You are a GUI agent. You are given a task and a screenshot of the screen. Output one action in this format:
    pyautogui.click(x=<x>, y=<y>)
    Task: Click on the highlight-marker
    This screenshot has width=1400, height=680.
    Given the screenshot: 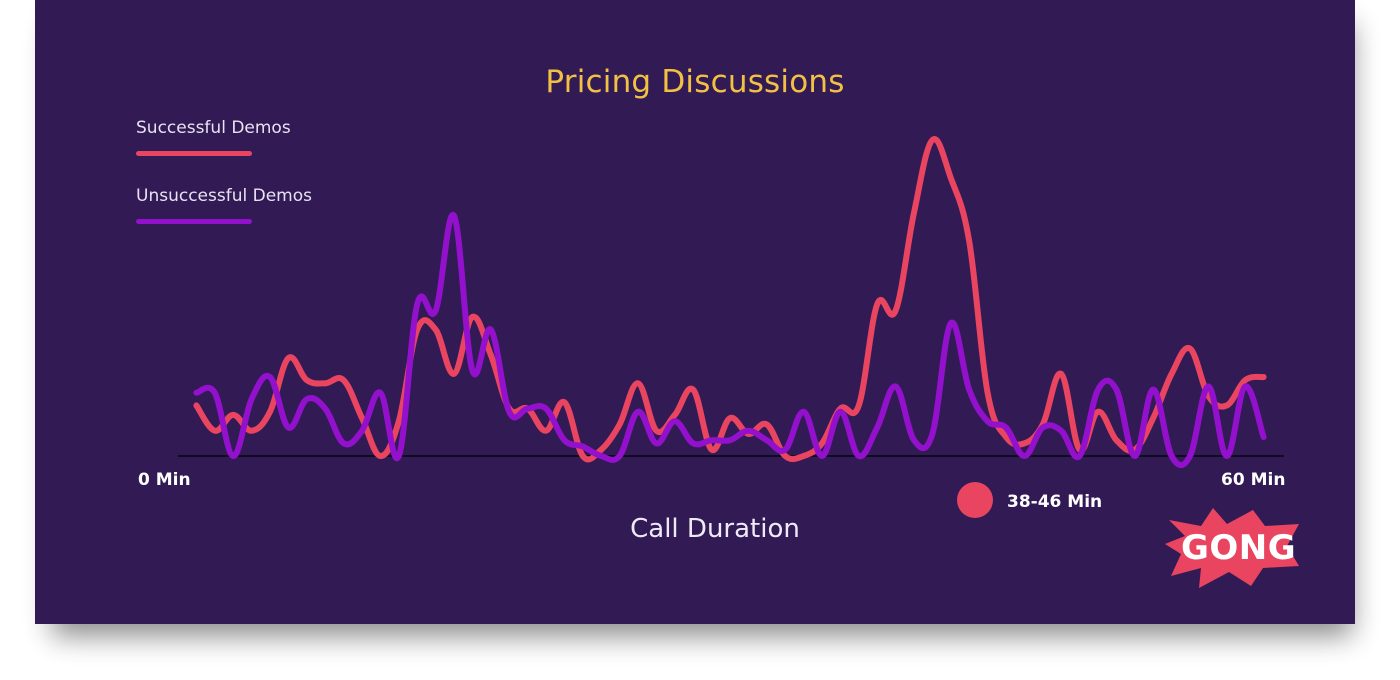 What is the action you would take?
    pyautogui.click(x=975, y=500)
    